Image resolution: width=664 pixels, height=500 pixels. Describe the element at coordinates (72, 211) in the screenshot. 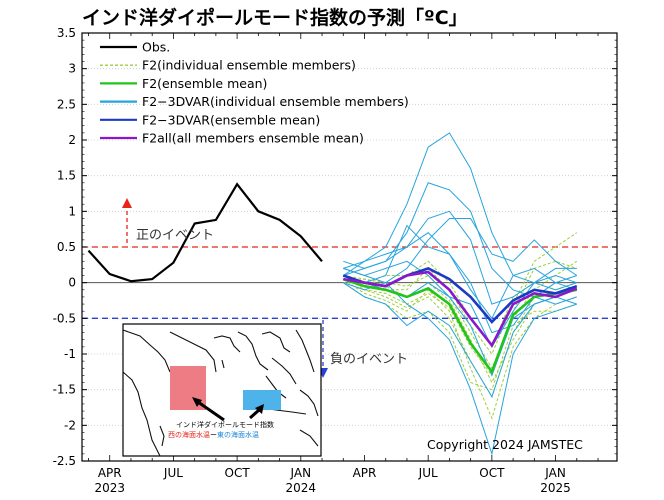

I see `y-tick-label: 1` at that location.